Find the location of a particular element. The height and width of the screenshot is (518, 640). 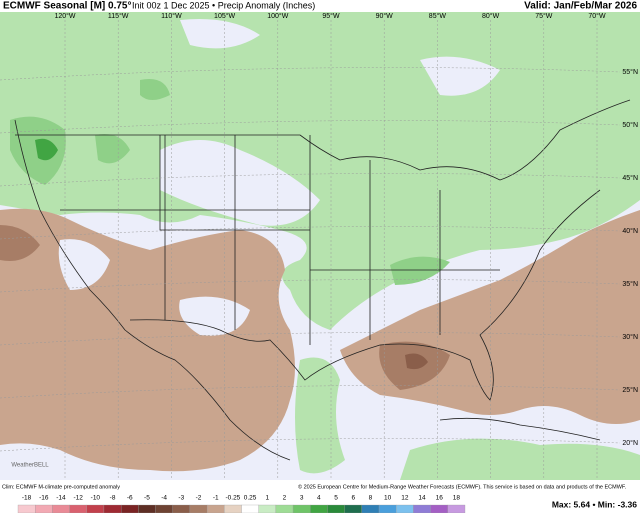

dry-anomaly-max is located at coordinates (416, 361).